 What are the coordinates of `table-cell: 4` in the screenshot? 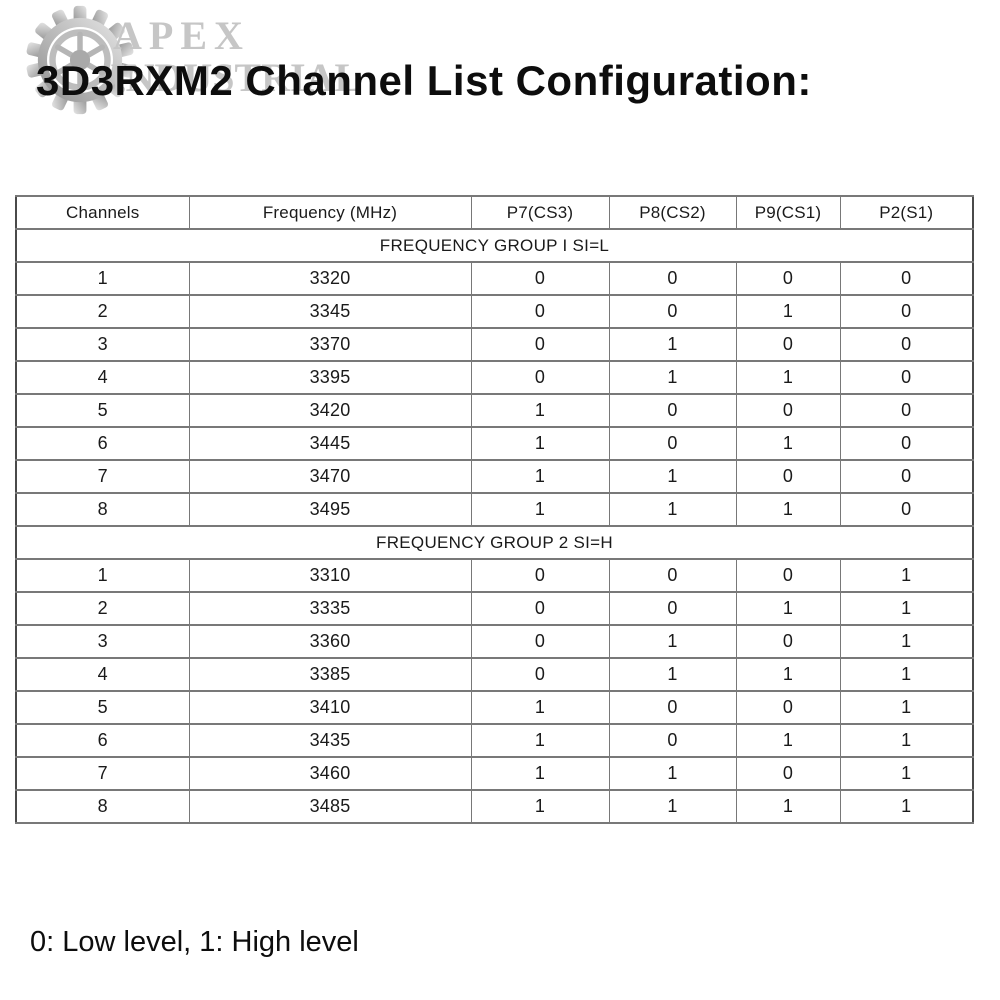 It's located at (102, 674).